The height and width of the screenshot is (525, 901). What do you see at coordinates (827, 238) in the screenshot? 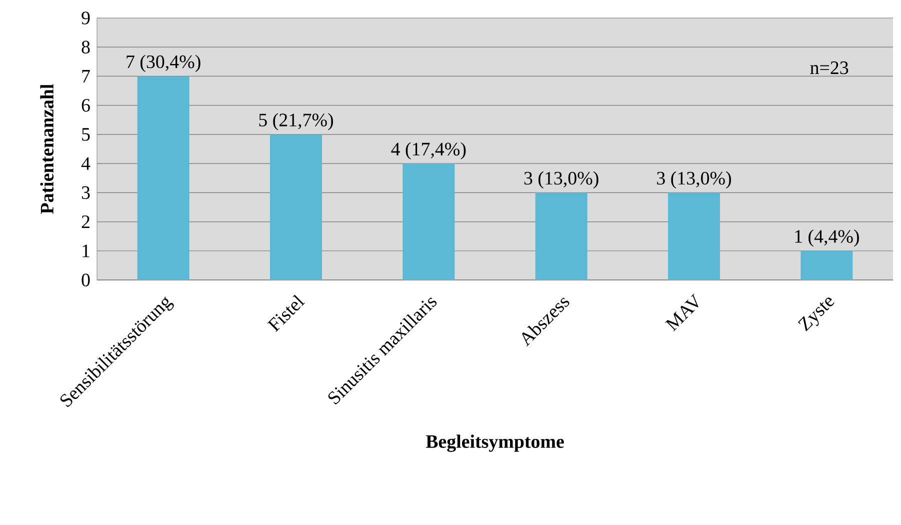
I see `data-label: 1 (4,4%)` at bounding box center [827, 238].